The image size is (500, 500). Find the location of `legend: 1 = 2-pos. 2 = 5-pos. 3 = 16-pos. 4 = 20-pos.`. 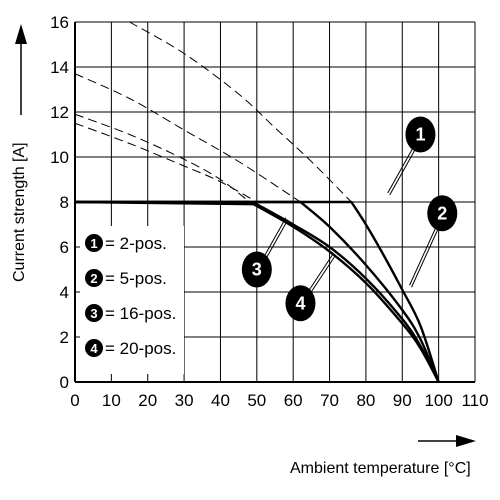

legend: 1 = 2-pos. 2 = 5-pos. 3 = 16-pos. 4 = 20-pos. is located at coordinates (132, 300).